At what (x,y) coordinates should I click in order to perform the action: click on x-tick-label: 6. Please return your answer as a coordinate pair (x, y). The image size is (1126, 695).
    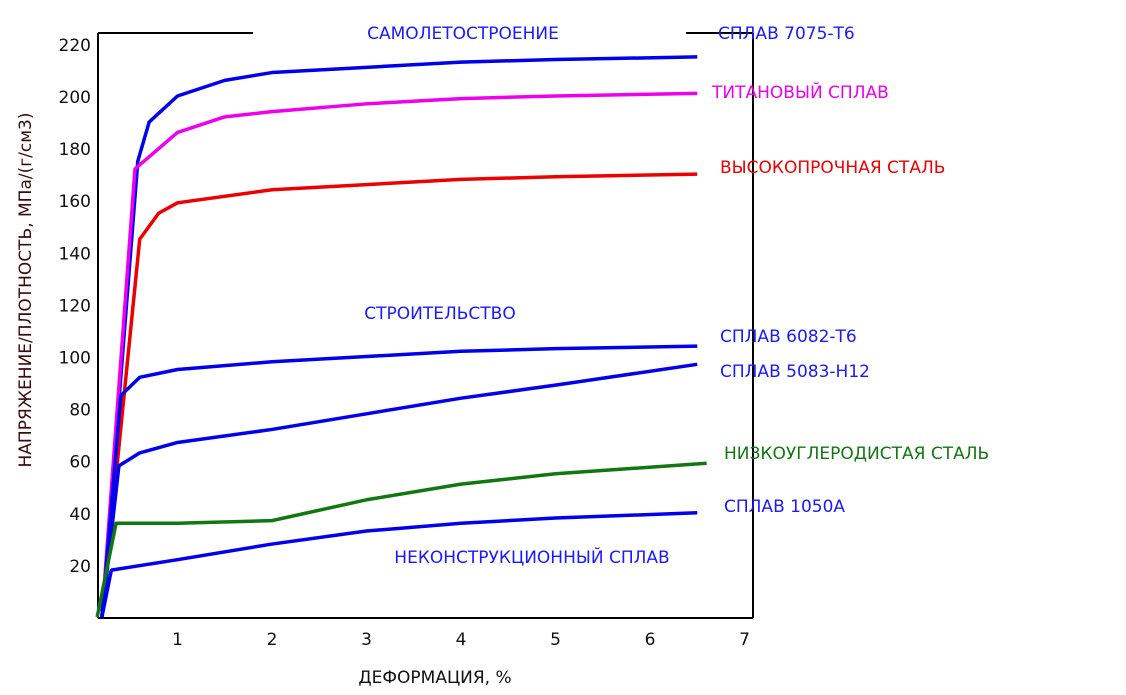
    Looking at the image, I should click on (650, 640).